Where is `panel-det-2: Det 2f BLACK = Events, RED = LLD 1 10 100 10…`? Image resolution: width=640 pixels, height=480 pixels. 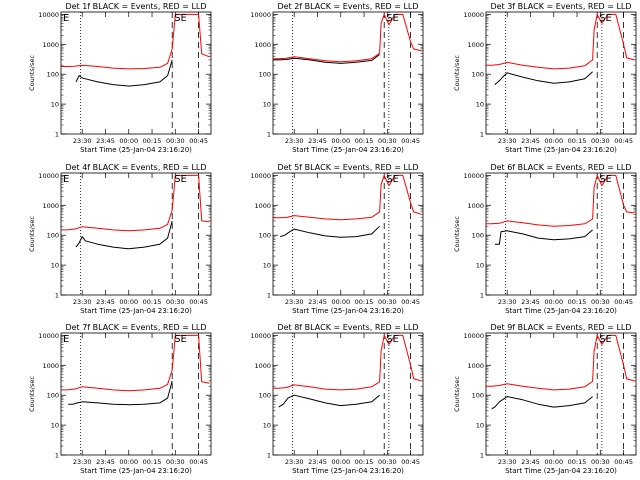
panel-det-2: Det 2f BLACK = Events, RED = LLD 1 10 100 10… is located at coordinates (337, 78).